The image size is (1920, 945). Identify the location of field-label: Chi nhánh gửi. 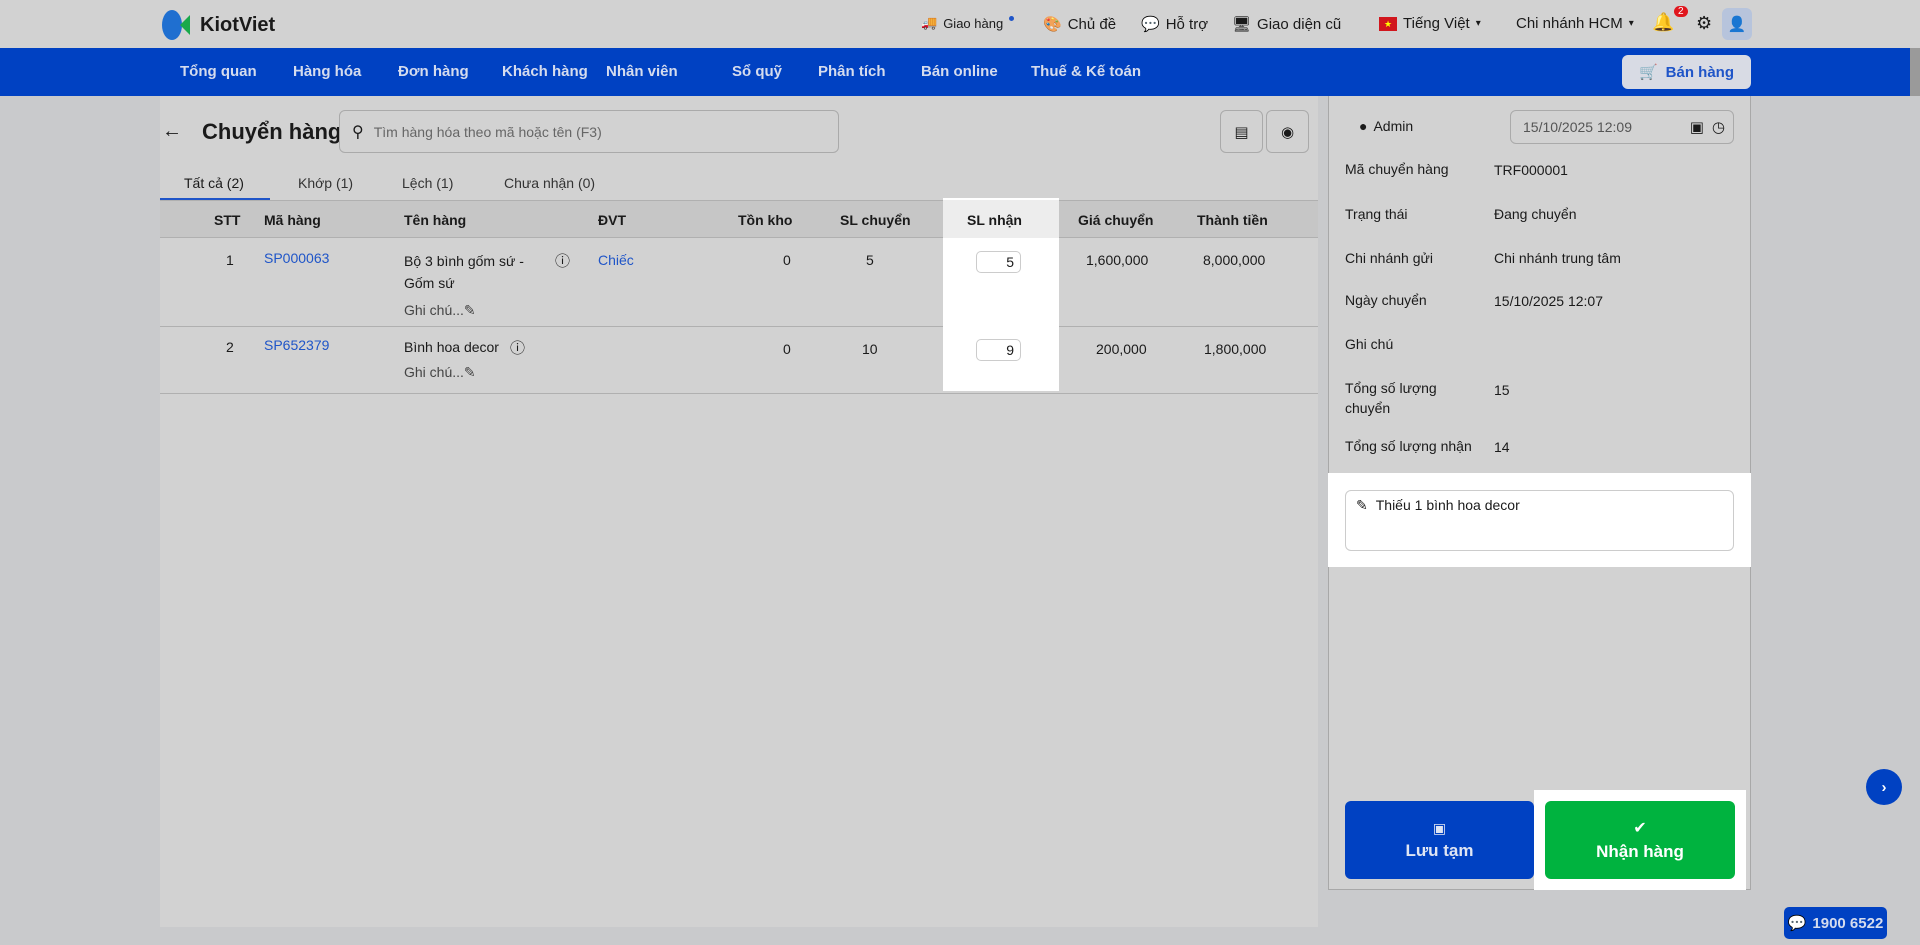
(1389, 258).